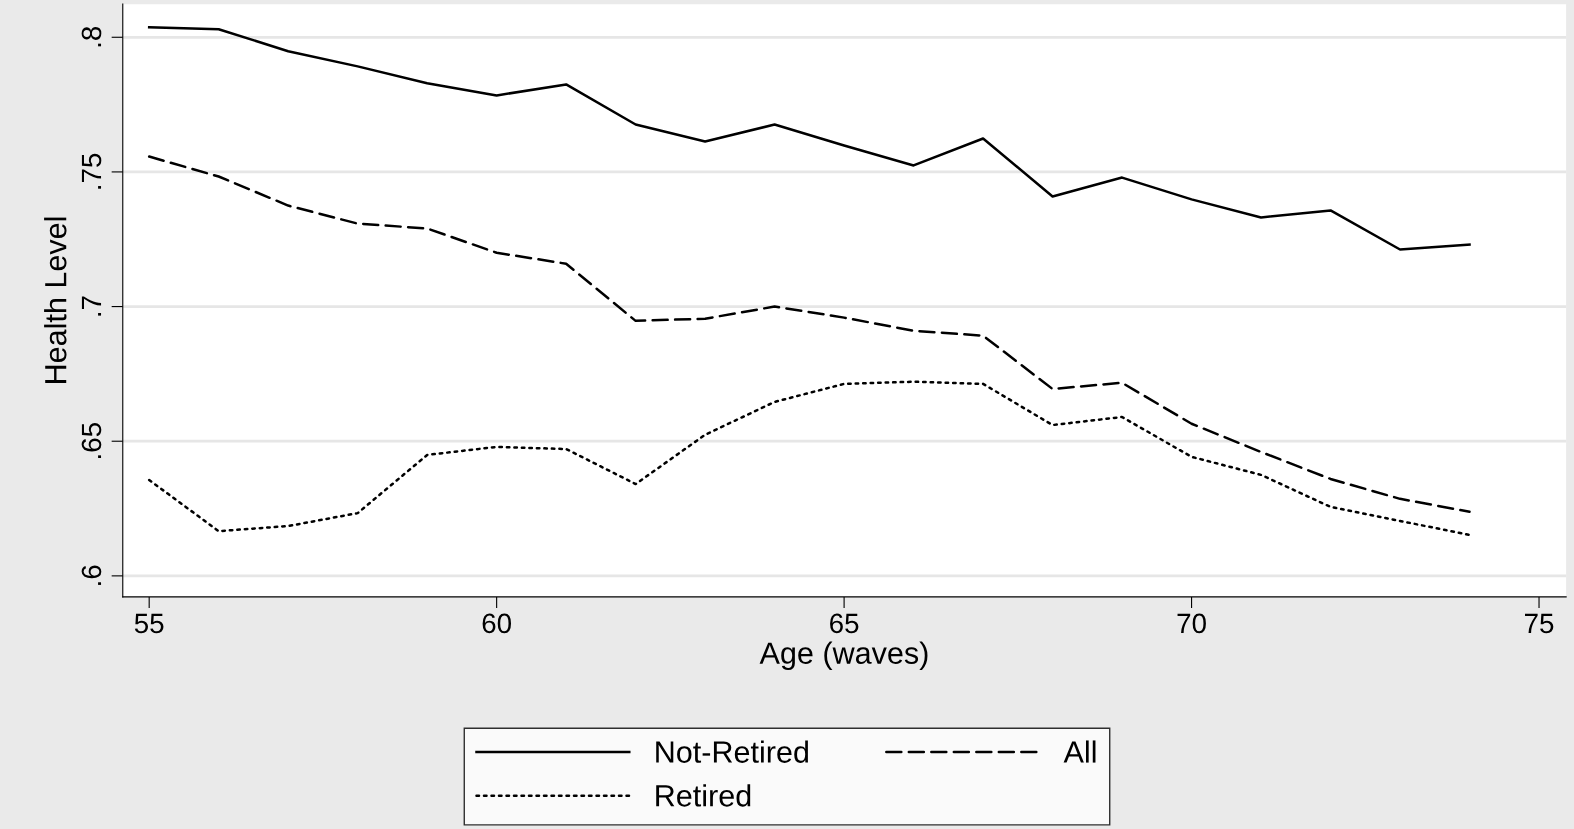  I want to click on x-axis-title: Age (waves), so click(843, 656).